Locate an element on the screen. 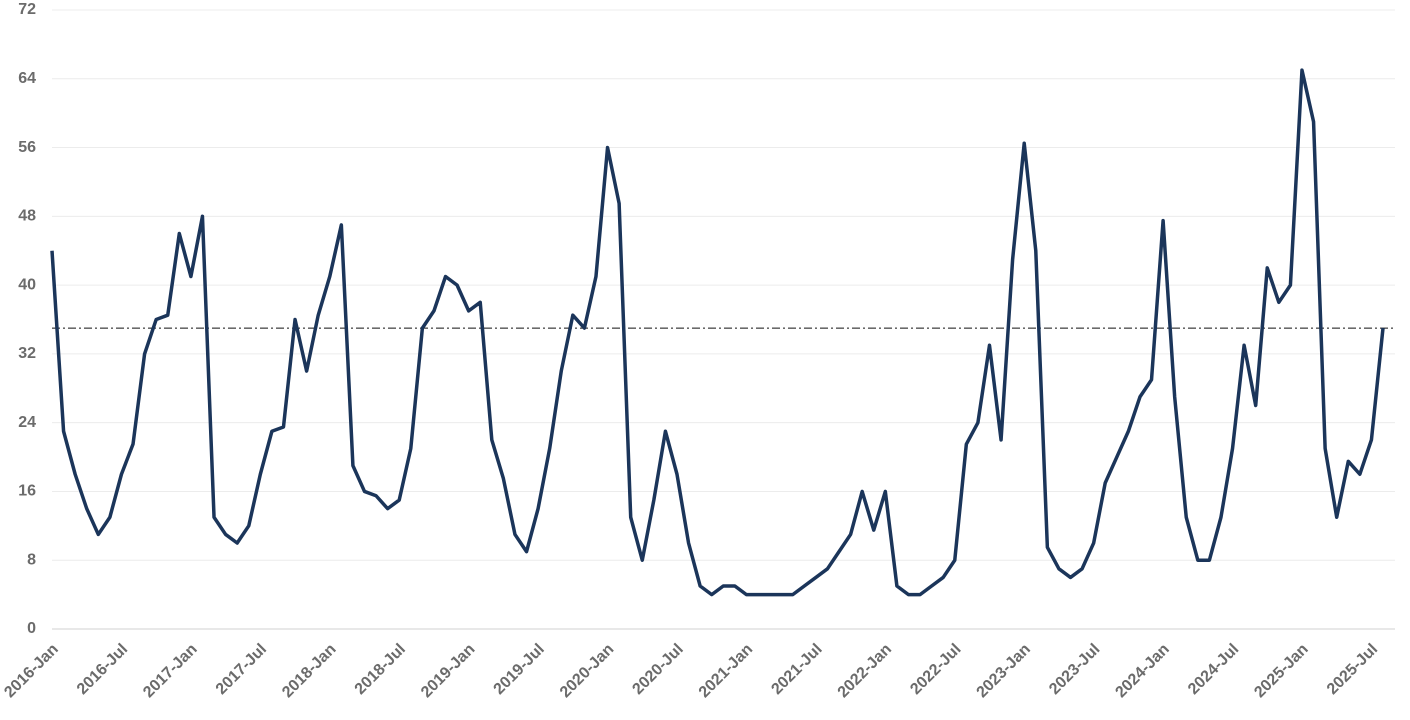  y-tick-label: 56 is located at coordinates (27, 147).